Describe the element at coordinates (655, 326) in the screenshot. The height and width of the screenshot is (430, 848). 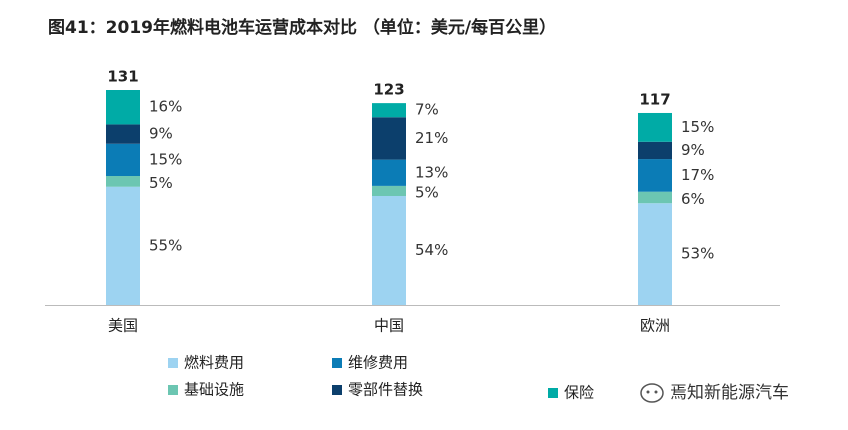
I see `x-tick-label: 欧洲` at that location.